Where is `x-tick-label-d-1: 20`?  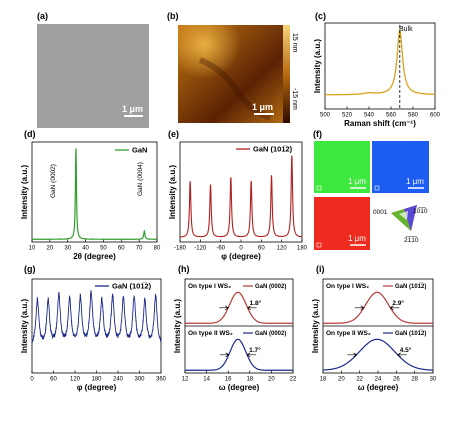
x-tick-label-d-1: 20 is located at coordinates (50, 249).